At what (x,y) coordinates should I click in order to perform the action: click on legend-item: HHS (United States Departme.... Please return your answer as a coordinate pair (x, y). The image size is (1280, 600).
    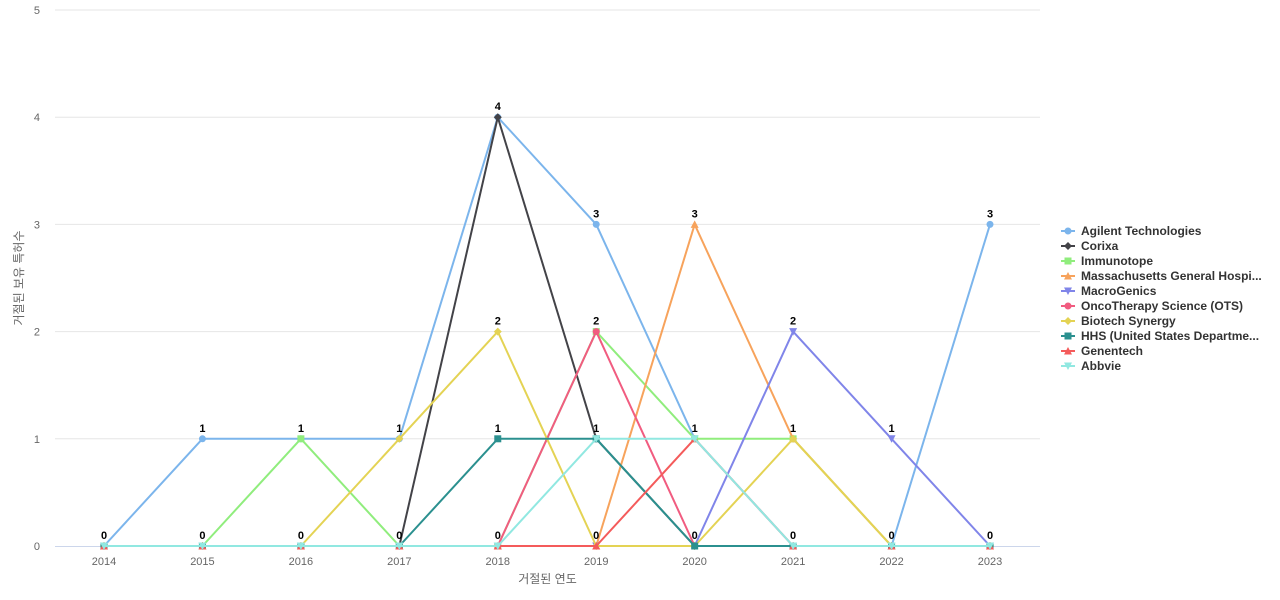
    Looking at the image, I should click on (1160, 336).